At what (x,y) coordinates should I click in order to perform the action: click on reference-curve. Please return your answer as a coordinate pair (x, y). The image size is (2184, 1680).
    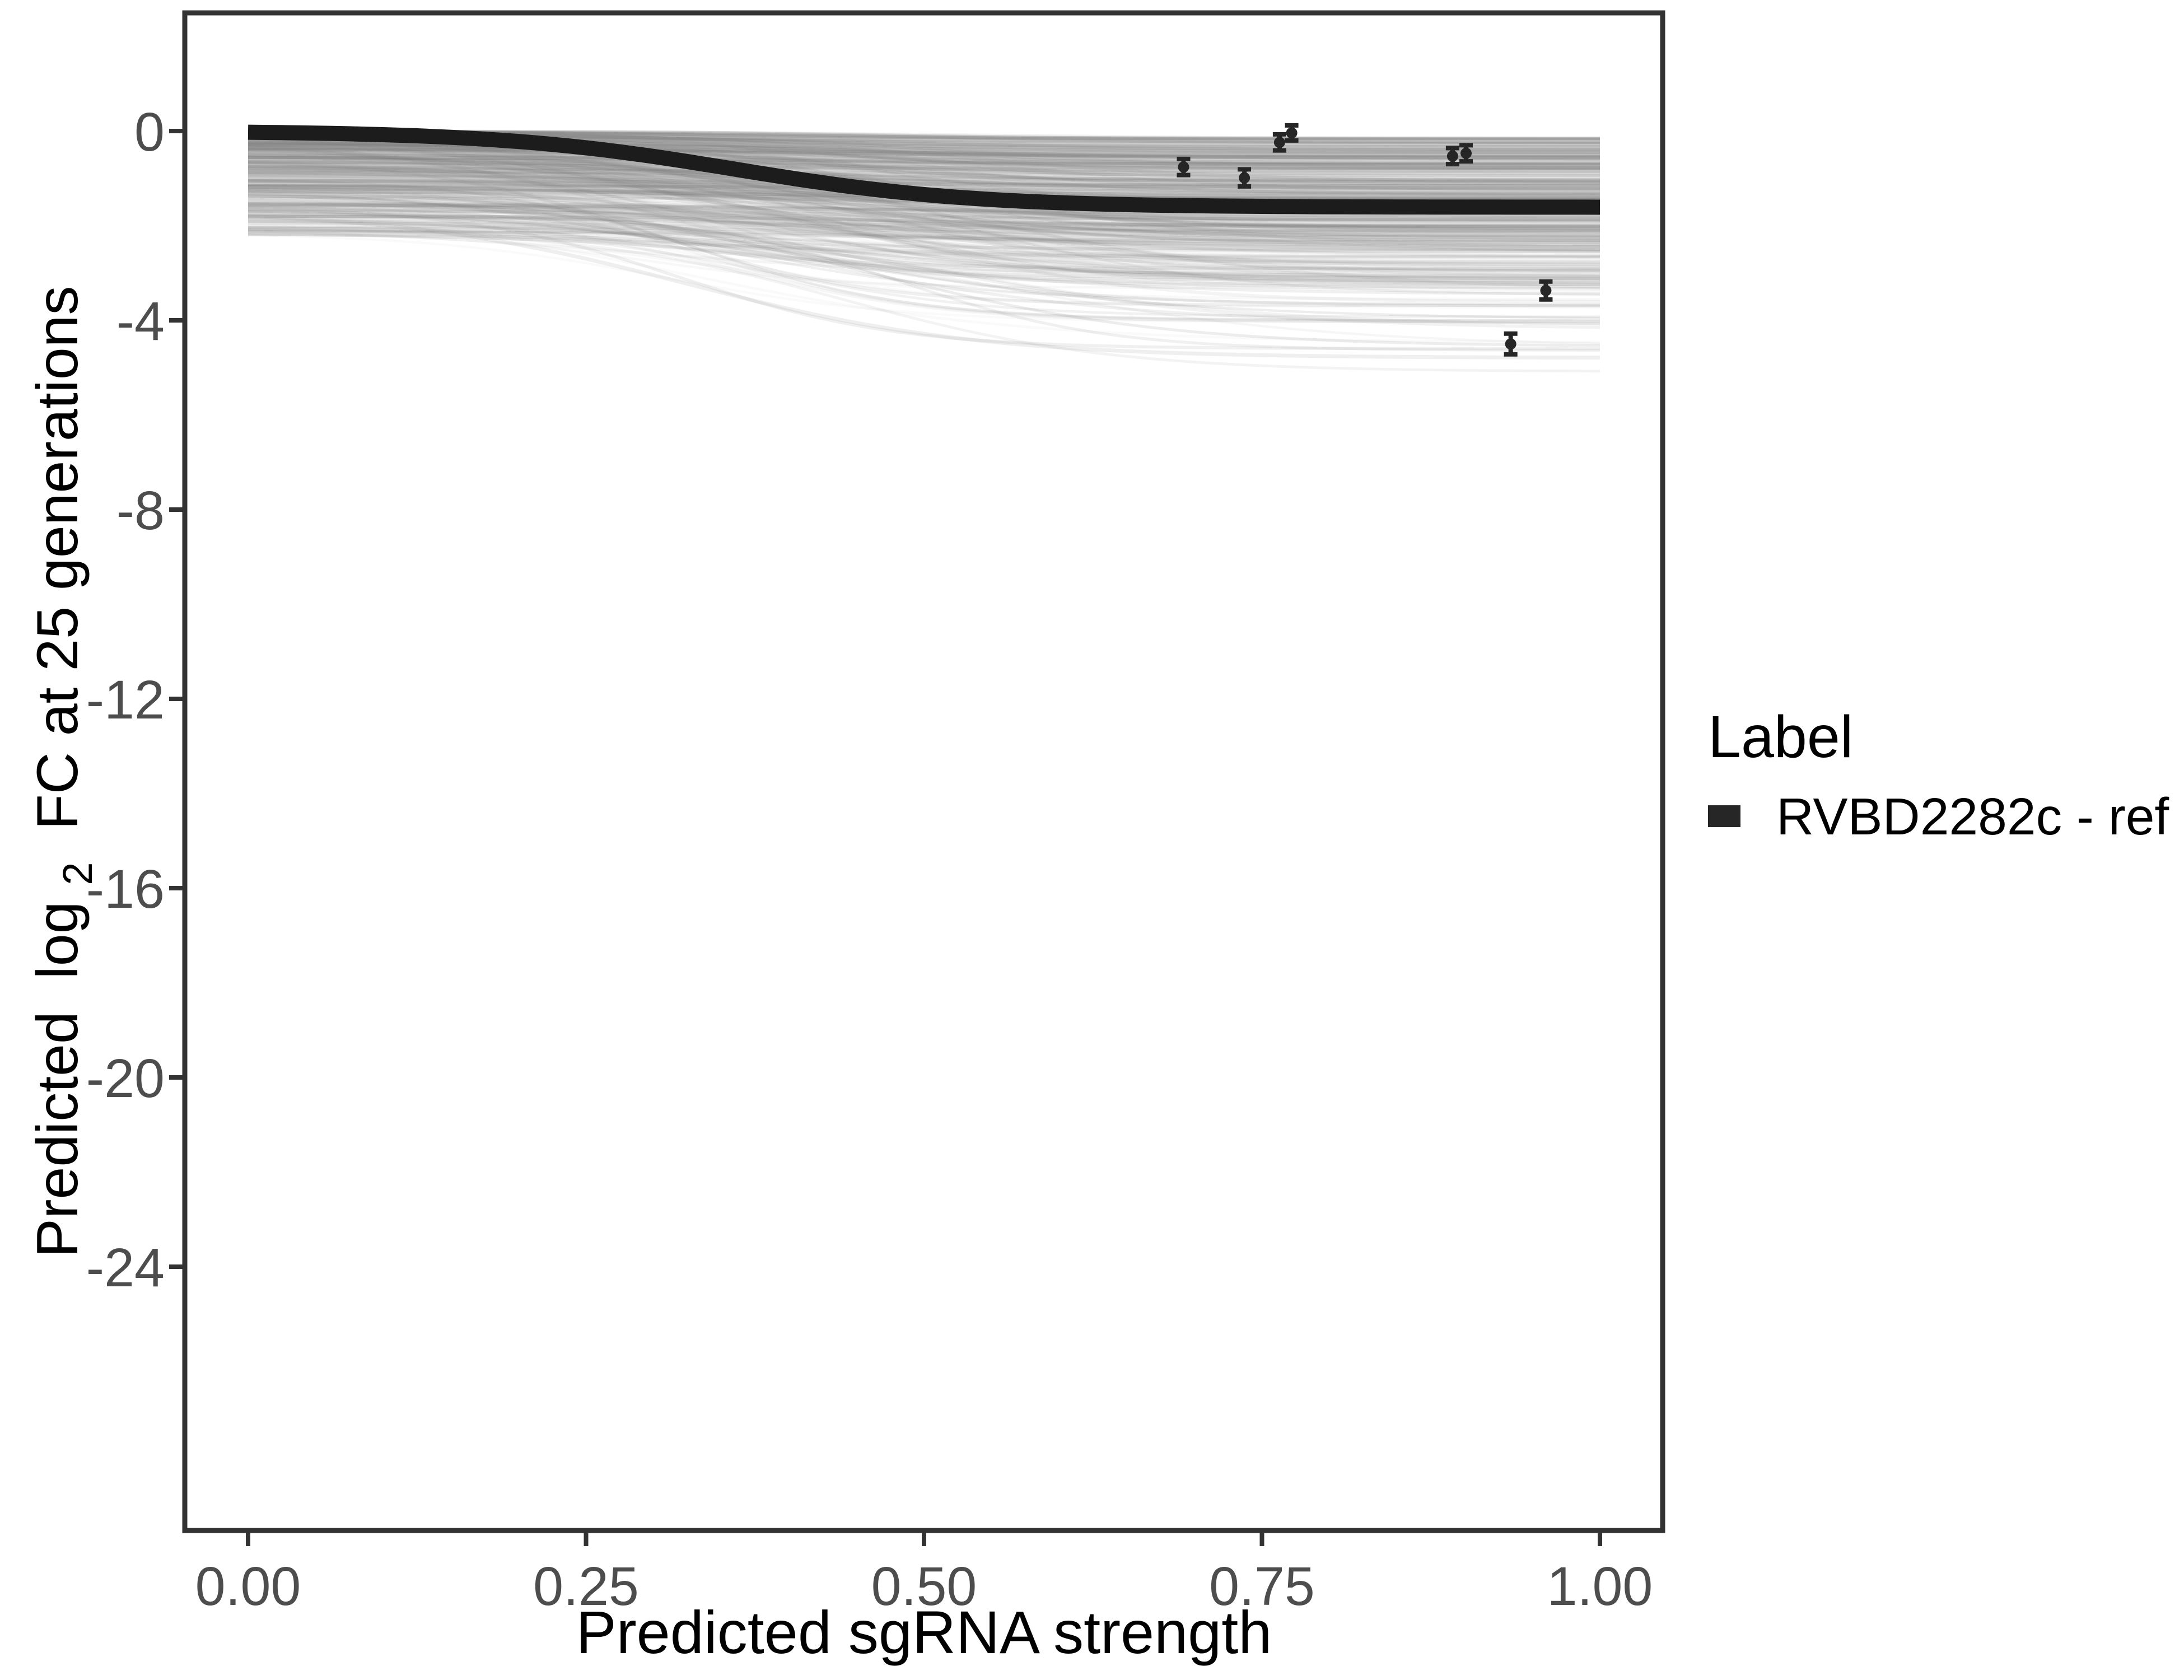
    Looking at the image, I should click on (924, 170).